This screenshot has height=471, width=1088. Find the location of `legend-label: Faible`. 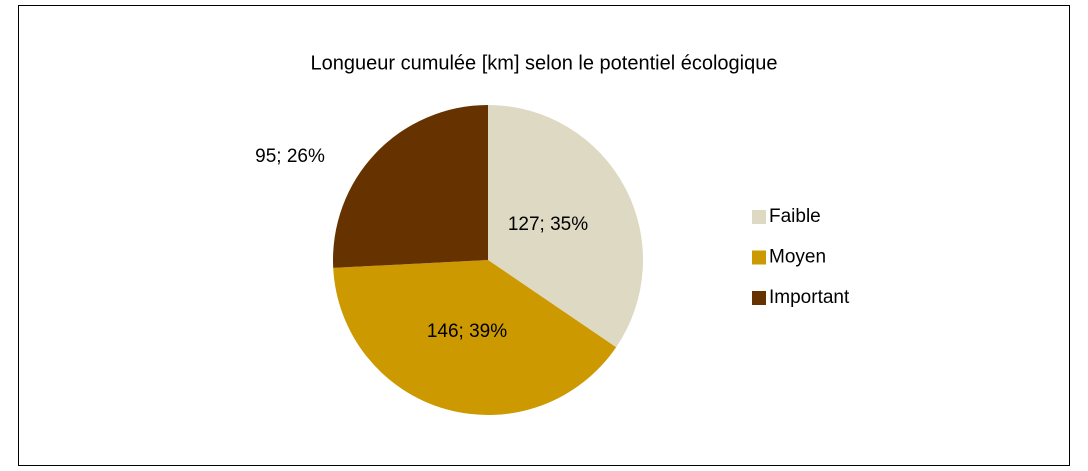

legend-label: Faible is located at coordinates (795, 216).